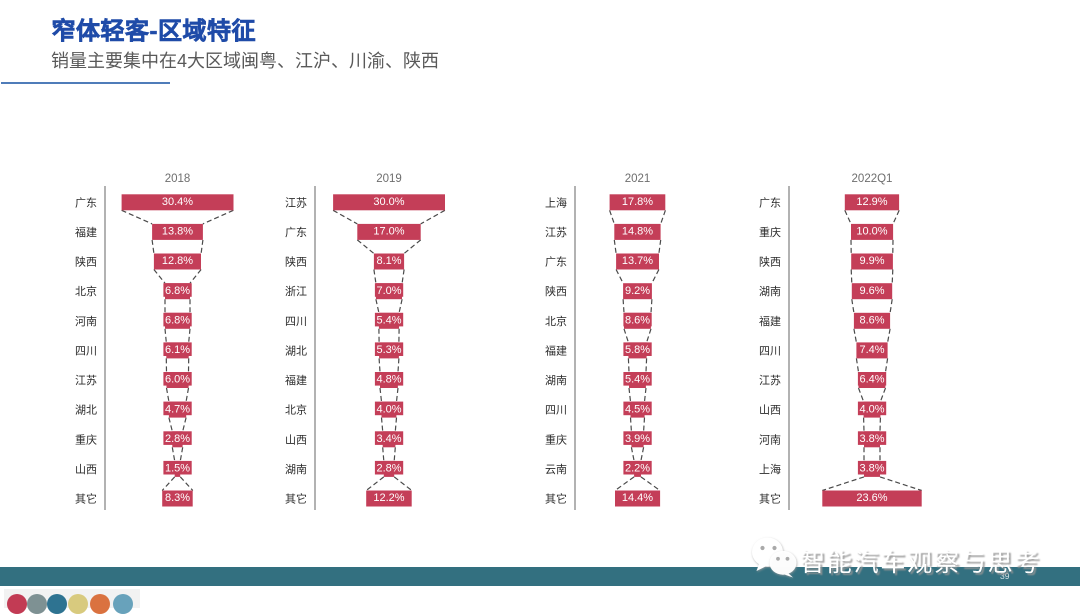  I want to click on svg-text: 3.9%, so click(637, 439).